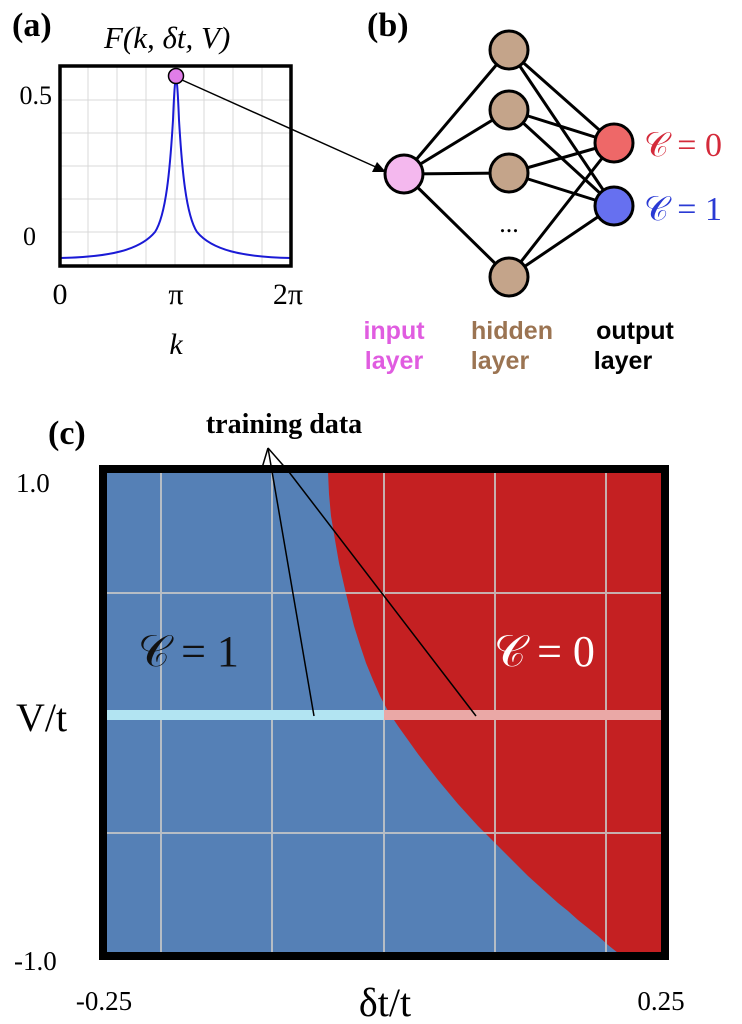  What do you see at coordinates (523, 715) in the screenshot?
I see `training-line-c0` at bounding box center [523, 715].